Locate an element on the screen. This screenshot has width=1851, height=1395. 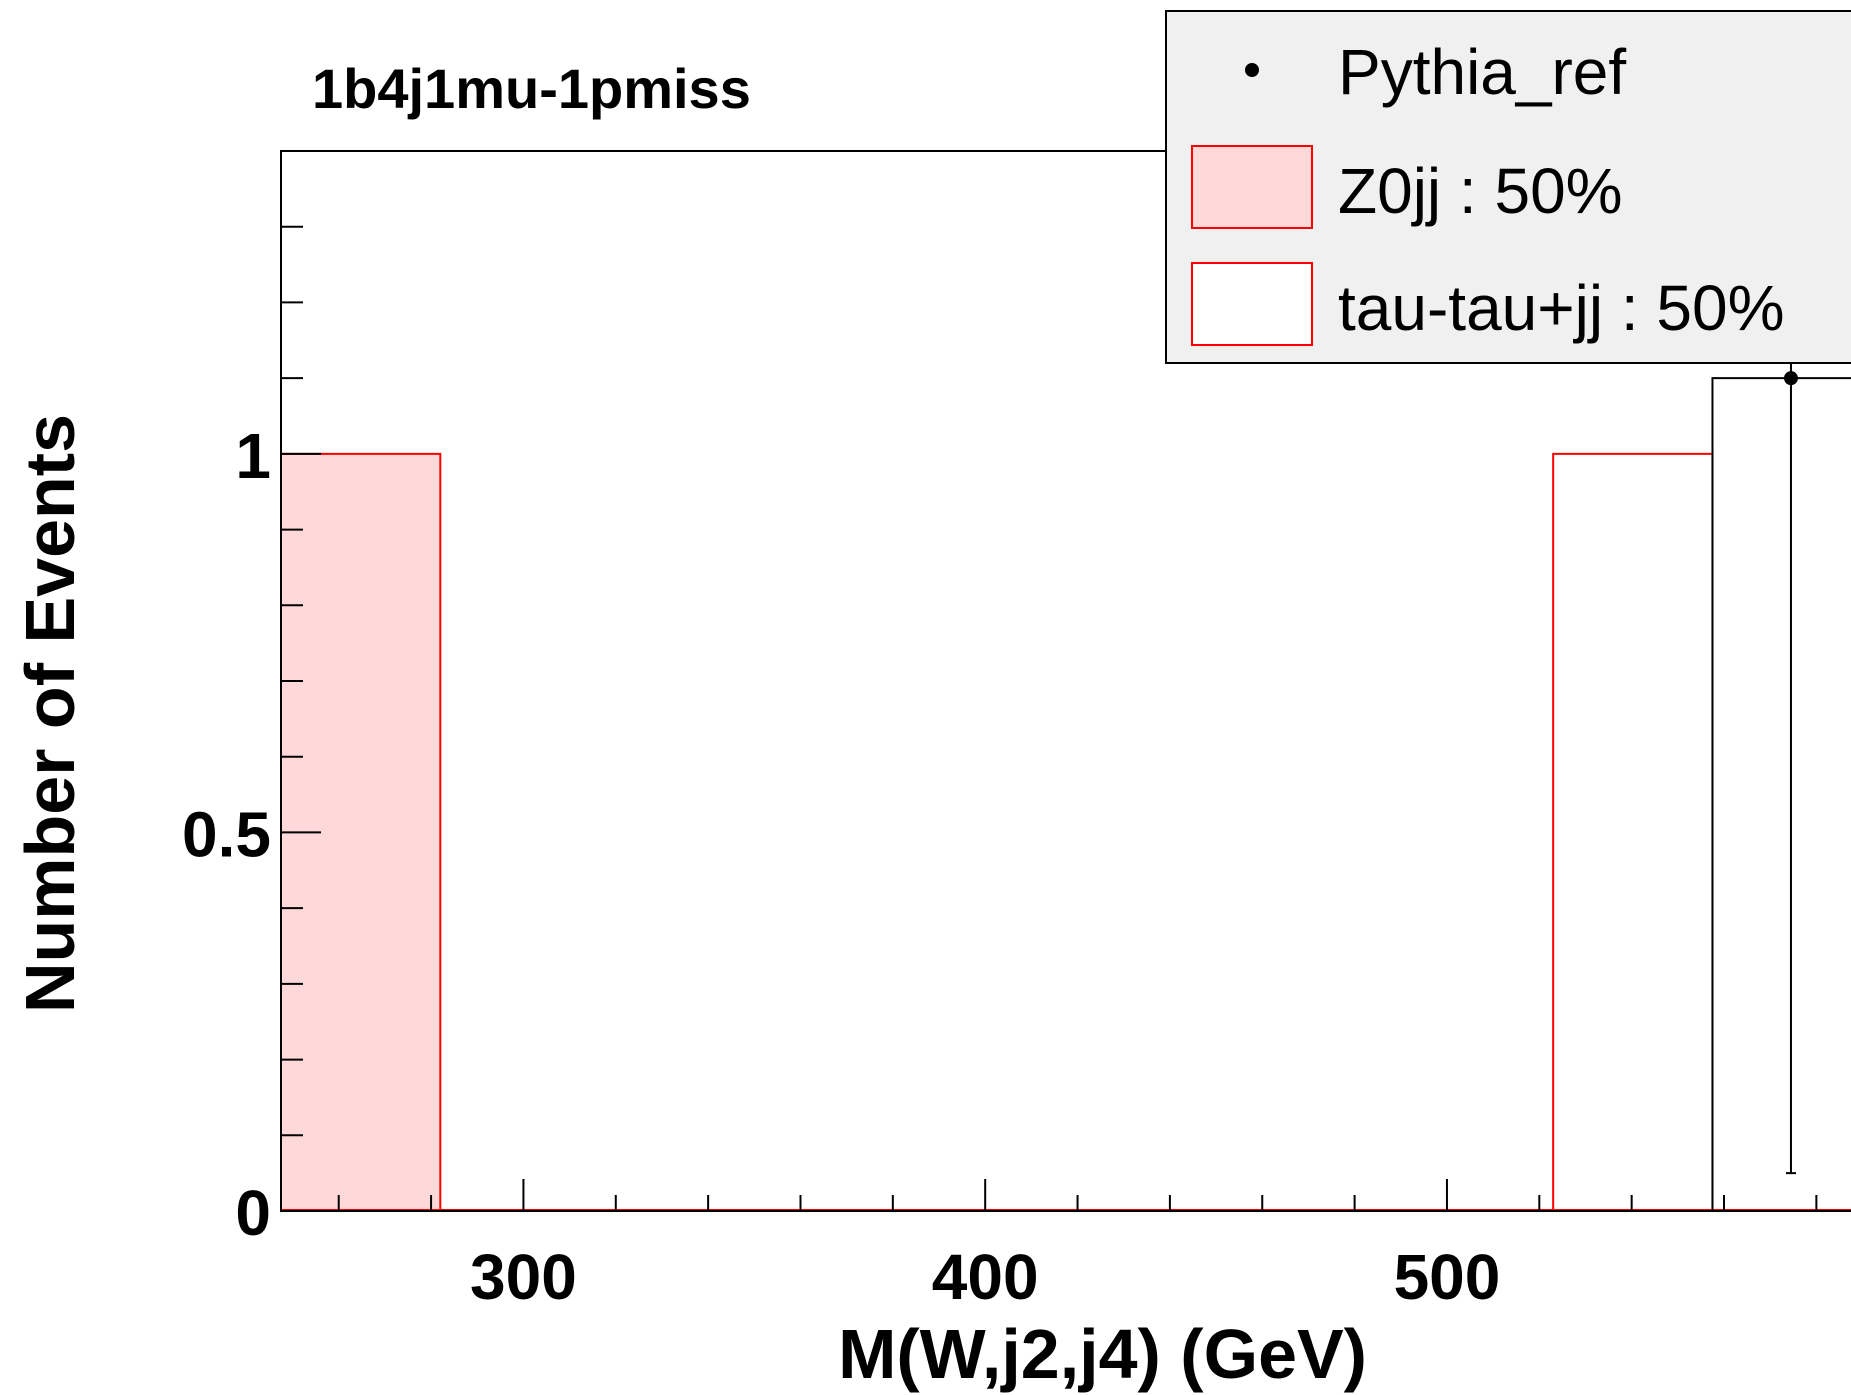
legend: Pythia_ref Z0jj : 50% tau-tau+jj : 50% is located at coordinates (1508, 187).